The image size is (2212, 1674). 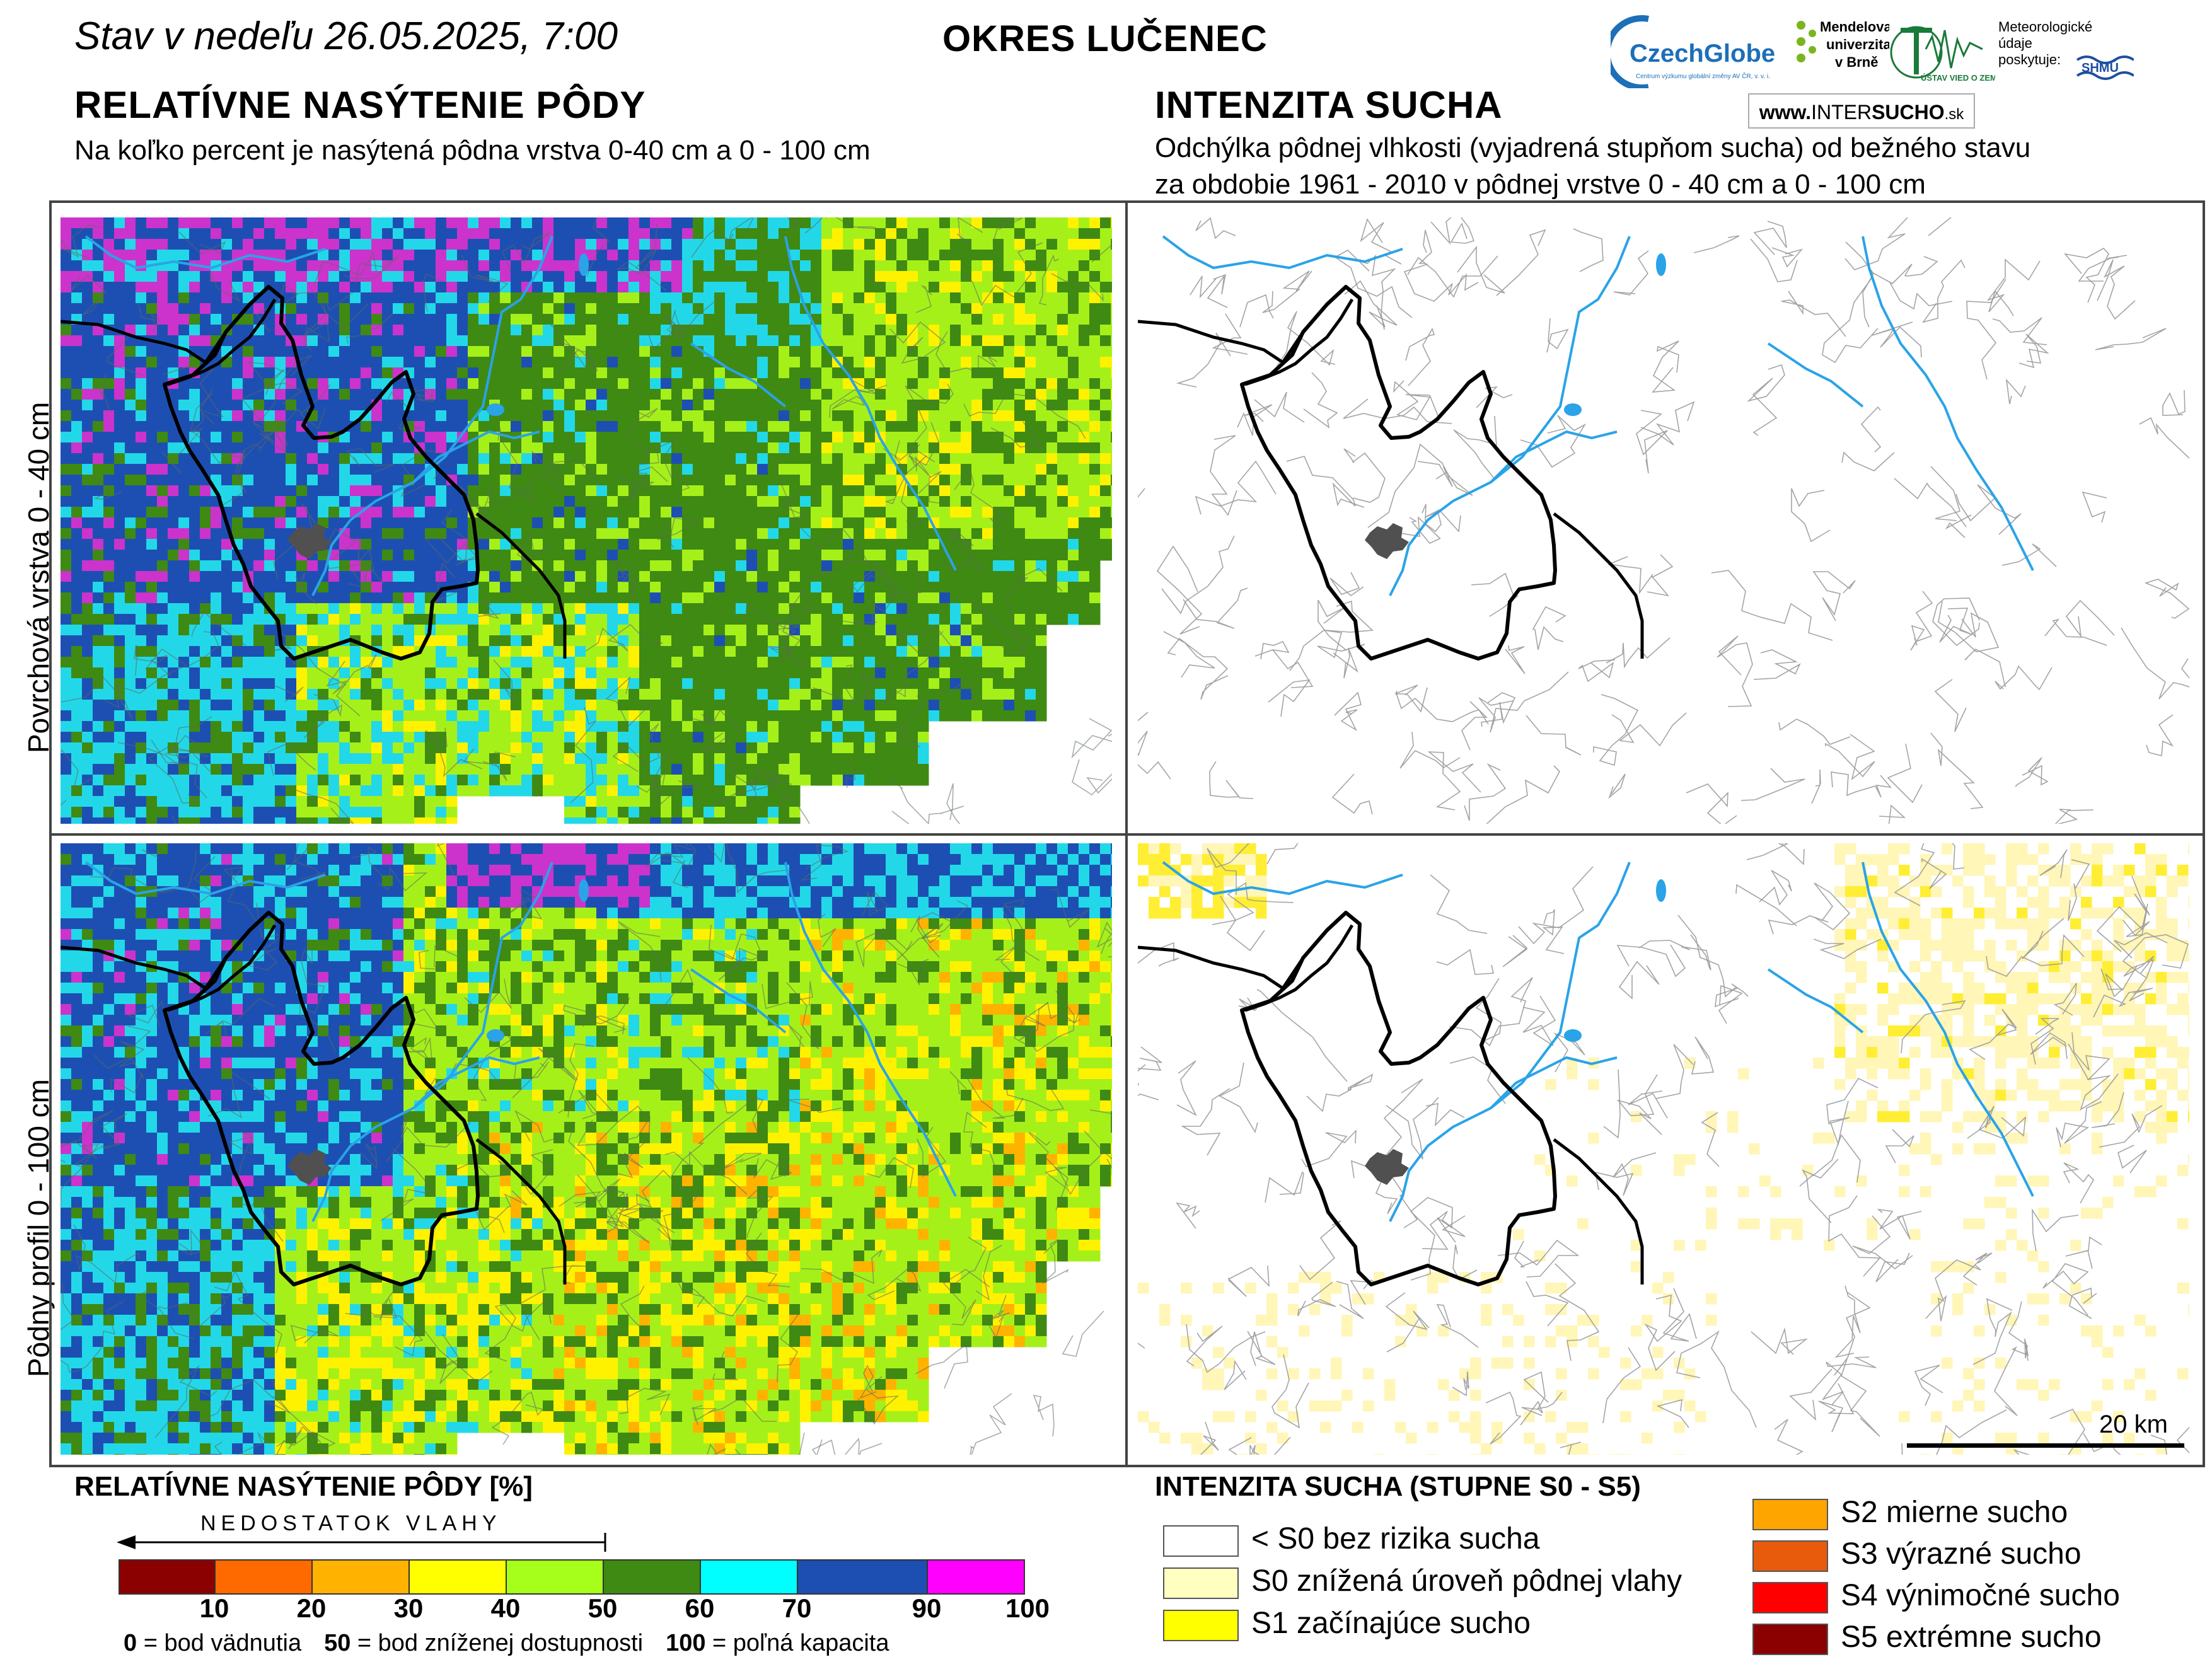 I want to click on intersucho-link: www.INTERSUCHO.sk, so click(x=1861, y=111).